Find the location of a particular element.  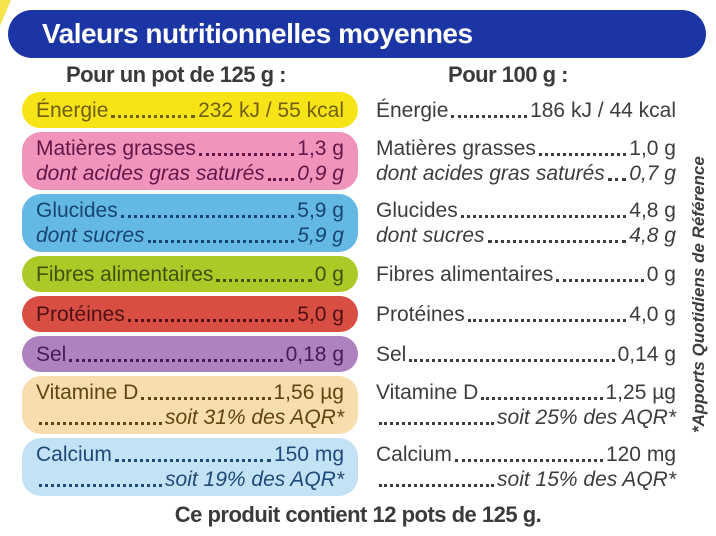

nutrient-value: 186 kJ / 44 kcal is located at coordinates (603, 110).